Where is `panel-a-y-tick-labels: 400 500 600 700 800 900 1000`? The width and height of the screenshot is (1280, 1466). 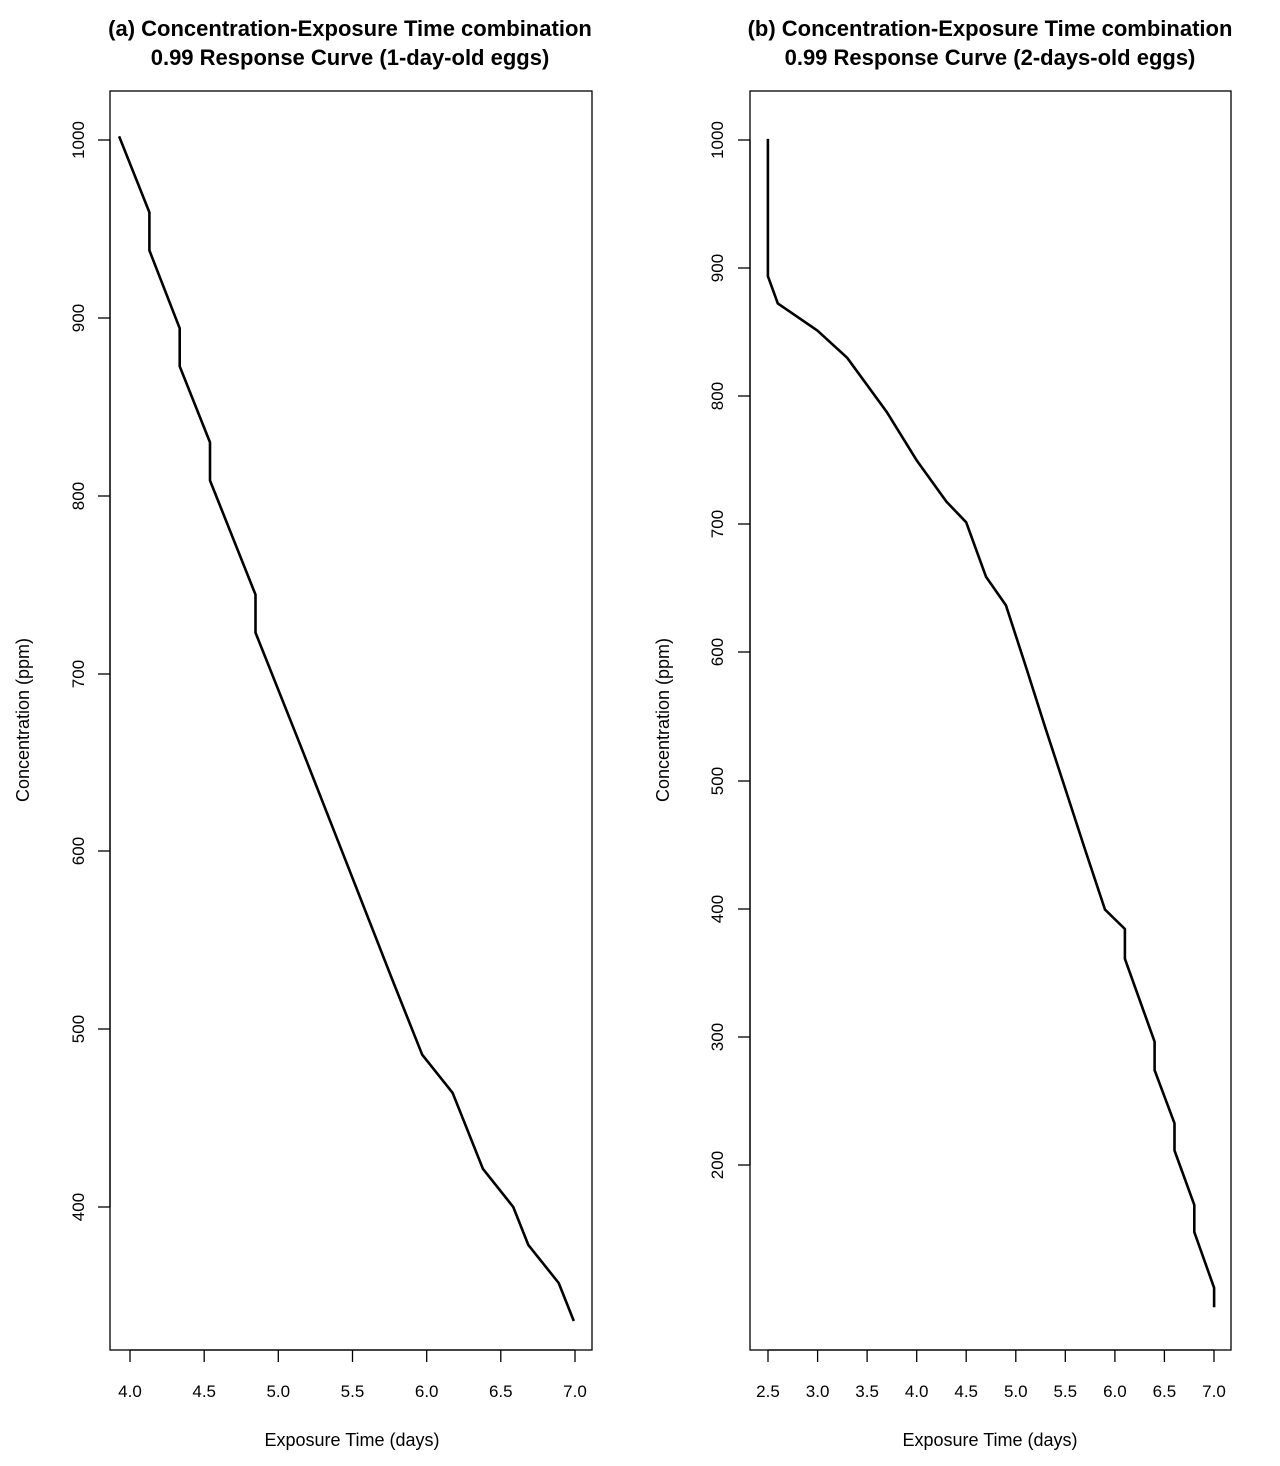
panel-a-y-tick-labels: 400 500 600 700 800 900 1000 is located at coordinates (78, 671).